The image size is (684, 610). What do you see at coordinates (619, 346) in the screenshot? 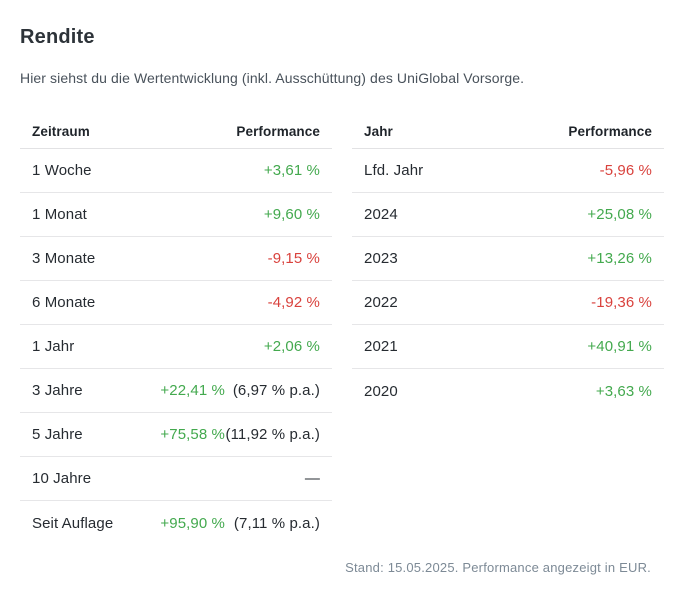
I see `performance-value: +40,91 %` at bounding box center [619, 346].